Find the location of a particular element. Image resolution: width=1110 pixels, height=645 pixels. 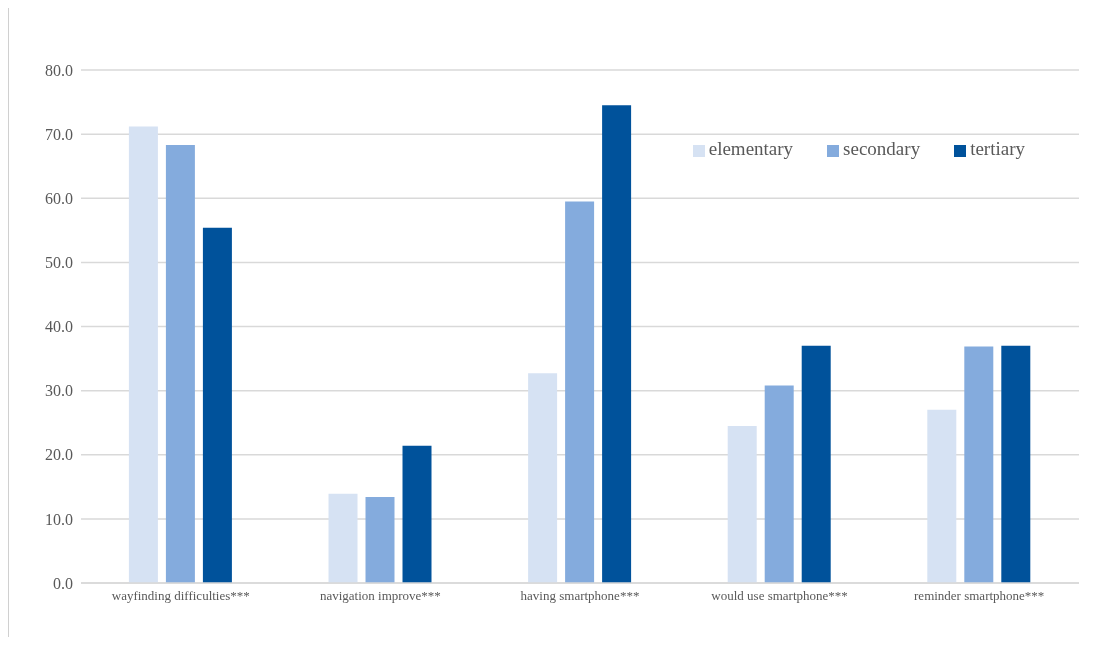

x-tick-label: reminder smartphone*** is located at coordinates (979, 596).